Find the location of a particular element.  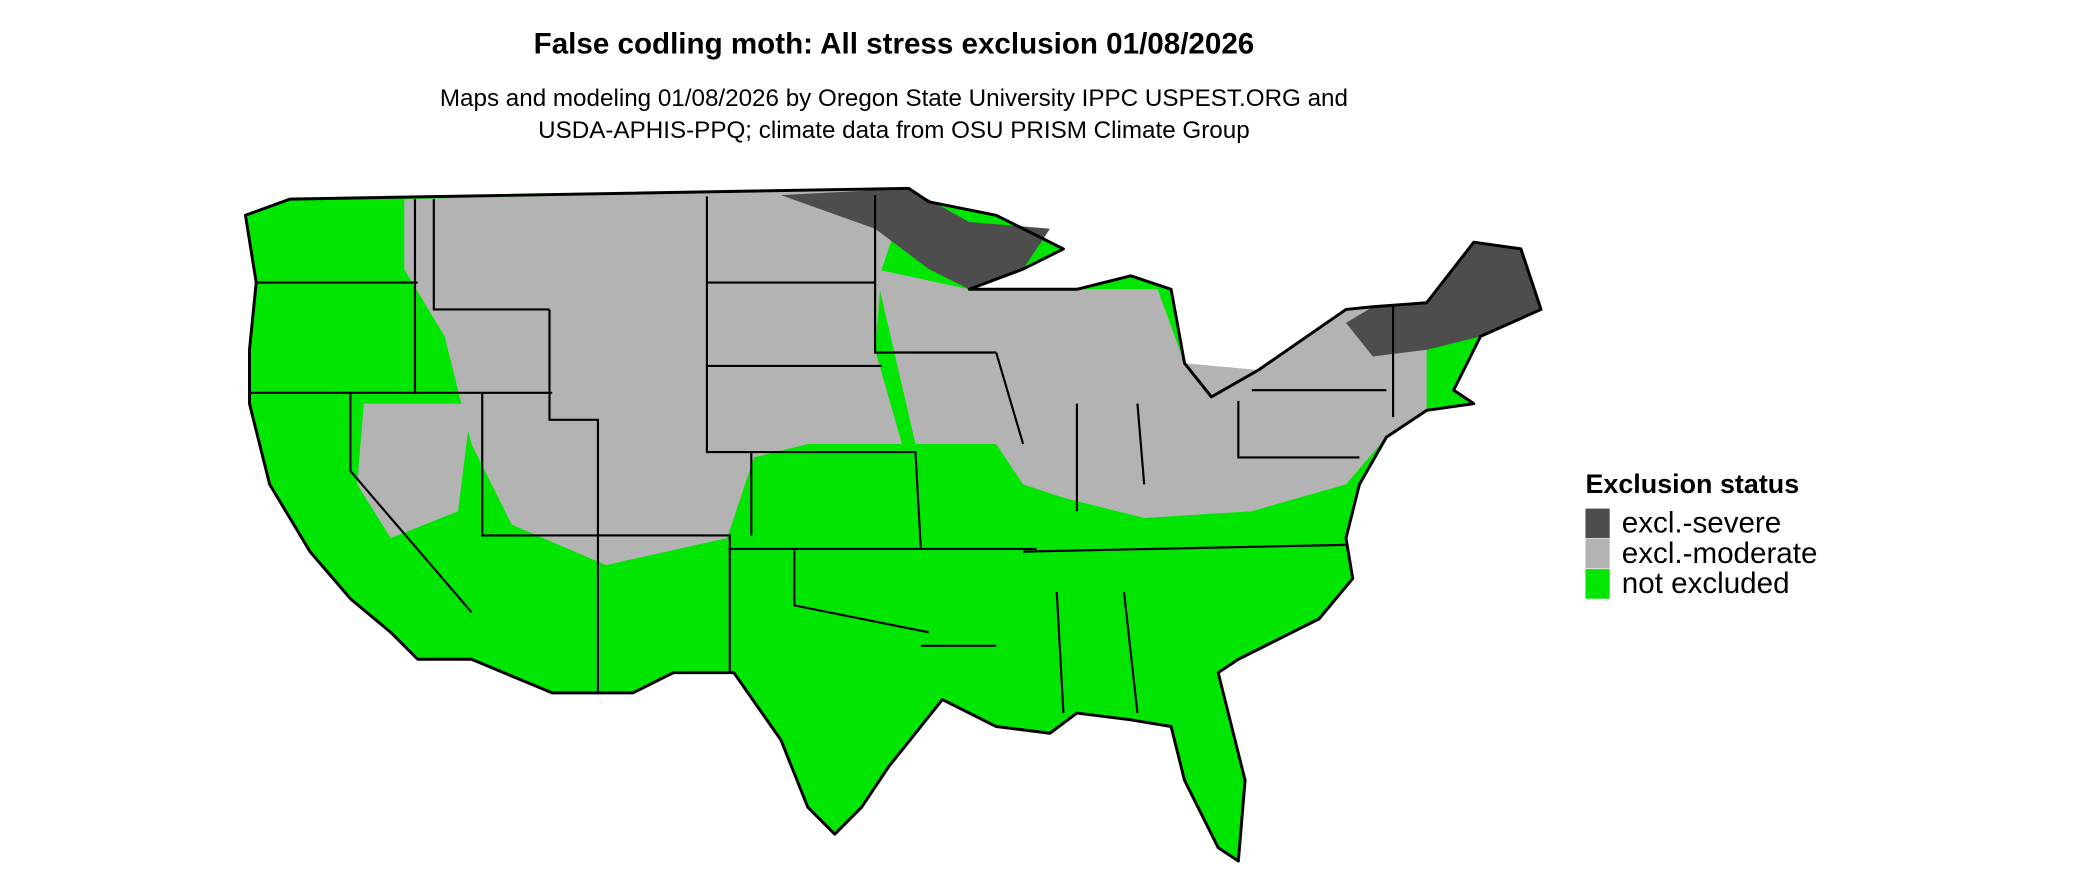

legend-label: excl.-severe is located at coordinates (1701, 523).